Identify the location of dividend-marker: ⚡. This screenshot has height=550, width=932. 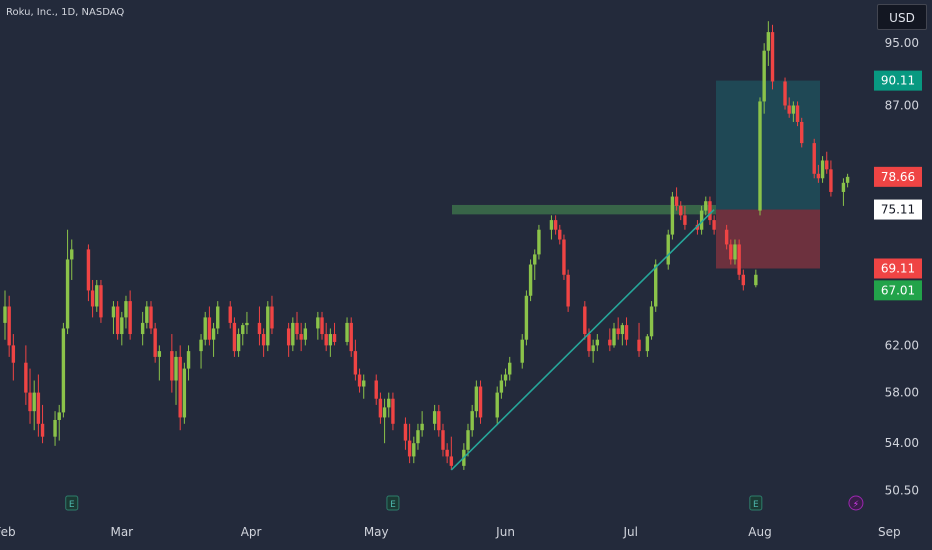
(856, 503).